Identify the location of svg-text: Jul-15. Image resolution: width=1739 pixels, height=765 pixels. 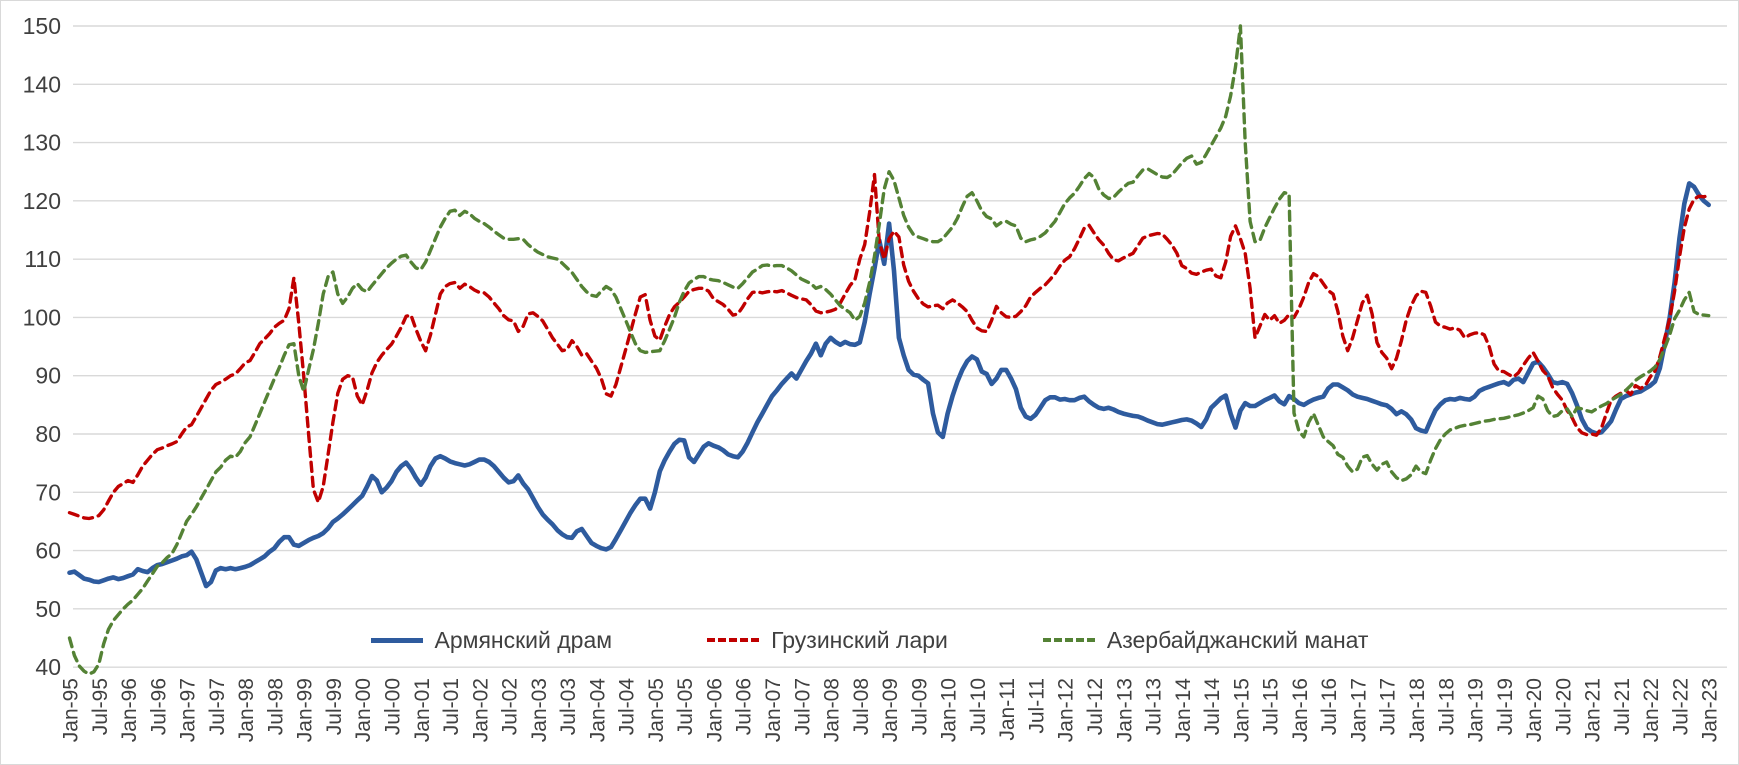
(1271, 706).